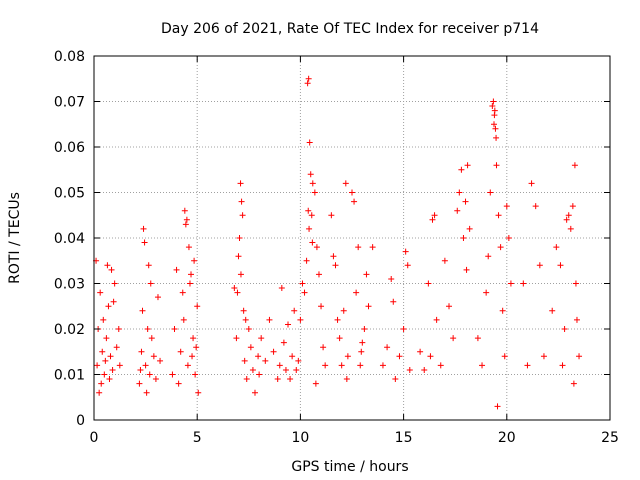 The width and height of the screenshot is (640, 480). Describe the element at coordinates (69, 239) in the screenshot. I see `y-tick-labels: 0 0.01 0.02 0.03 0.04 0.05 0.06 0.07 0.08` at that location.